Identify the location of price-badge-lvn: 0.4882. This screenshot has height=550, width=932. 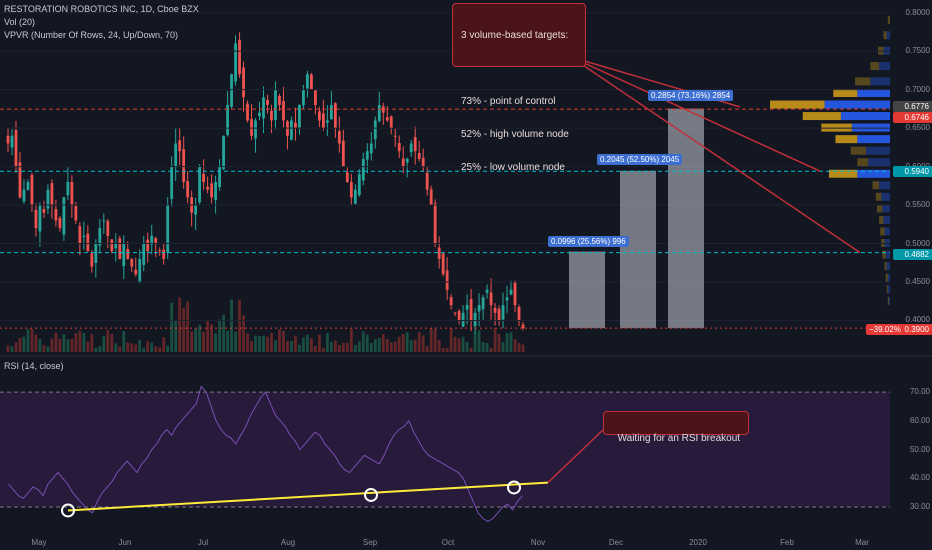
(912, 254).